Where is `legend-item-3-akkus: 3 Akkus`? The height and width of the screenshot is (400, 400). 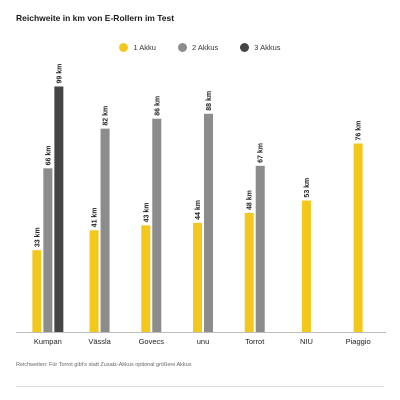
legend-item-3-akkus: 3 Akkus is located at coordinates (260, 47).